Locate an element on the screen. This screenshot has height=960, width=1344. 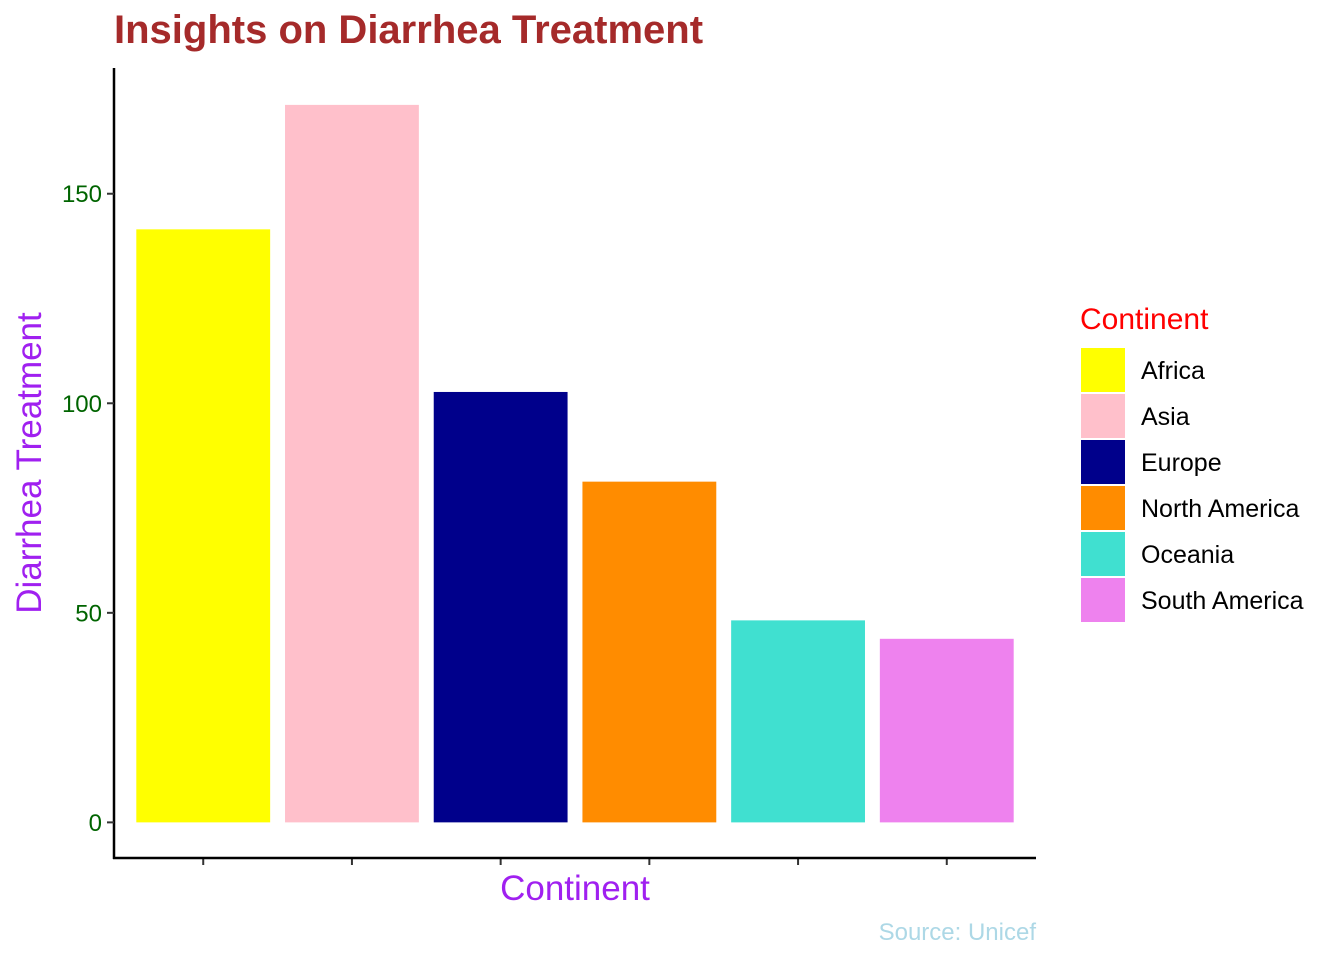
legend-label: Africa is located at coordinates (1173, 371).